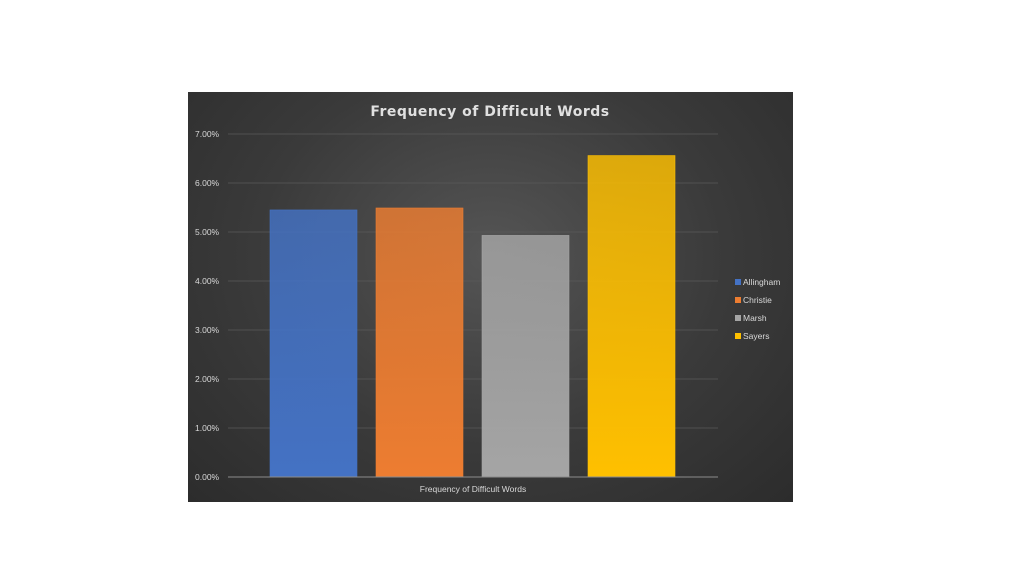 Image resolution: width=1024 pixels, height=576 pixels. What do you see at coordinates (757, 300) in the screenshot?
I see `legend-label-christie: Christie` at bounding box center [757, 300].